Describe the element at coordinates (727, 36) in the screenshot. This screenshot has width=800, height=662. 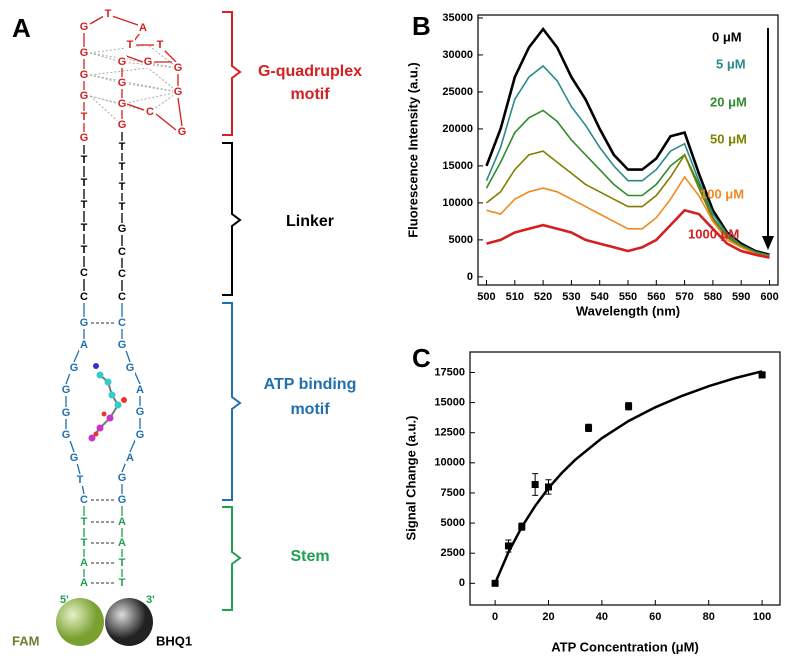
I see `series-label: 0 μM` at that location.